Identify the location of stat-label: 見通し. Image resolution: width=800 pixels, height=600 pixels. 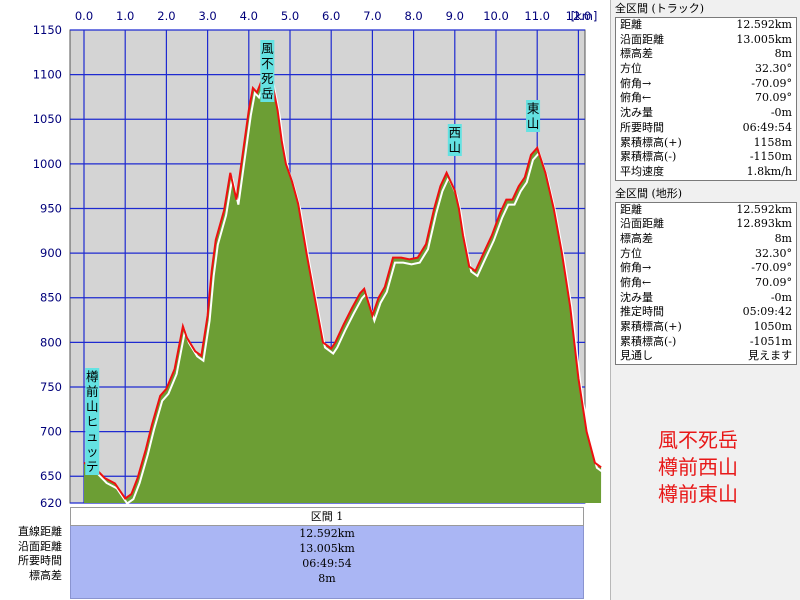
(636, 356).